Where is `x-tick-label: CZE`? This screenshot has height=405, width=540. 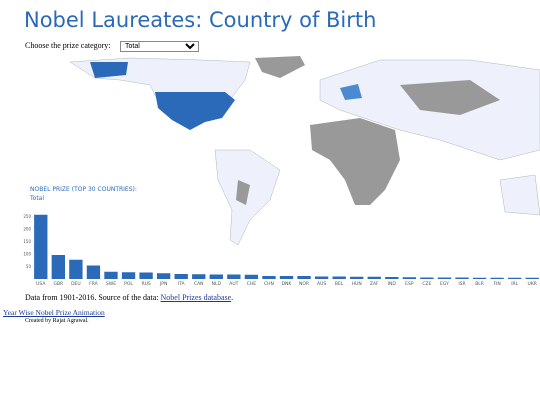 x-tick-label: CZE is located at coordinates (426, 284).